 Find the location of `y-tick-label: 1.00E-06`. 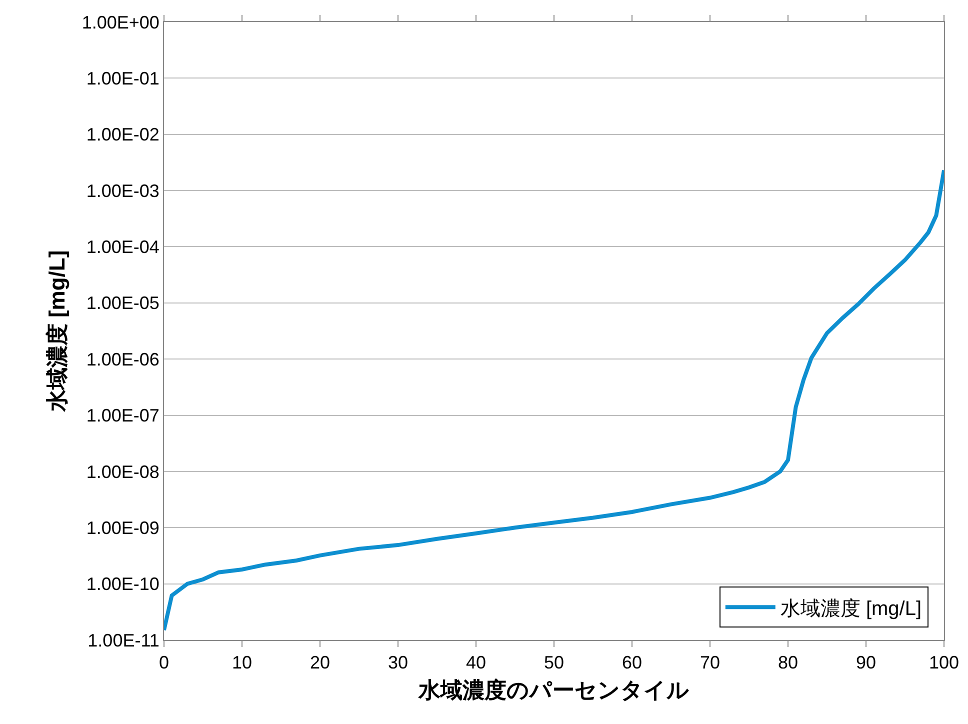

y-tick-label: 1.00E-06 is located at coordinates (123, 359).